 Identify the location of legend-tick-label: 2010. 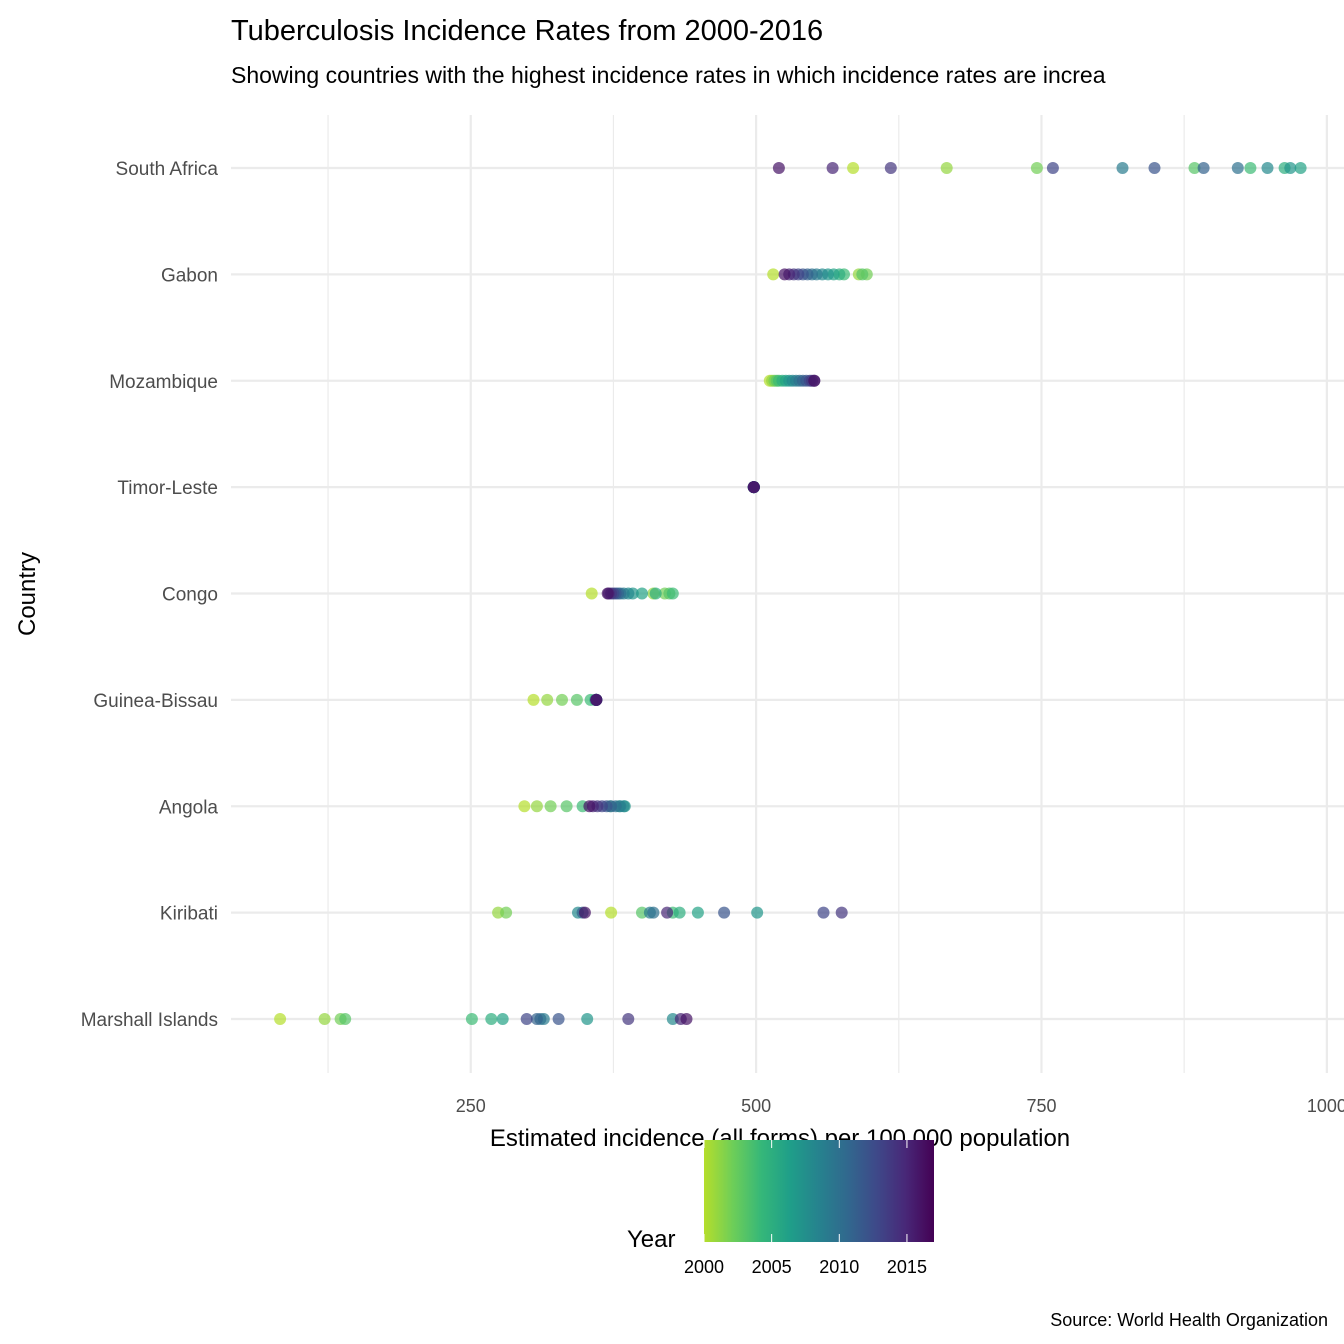
(839, 1267).